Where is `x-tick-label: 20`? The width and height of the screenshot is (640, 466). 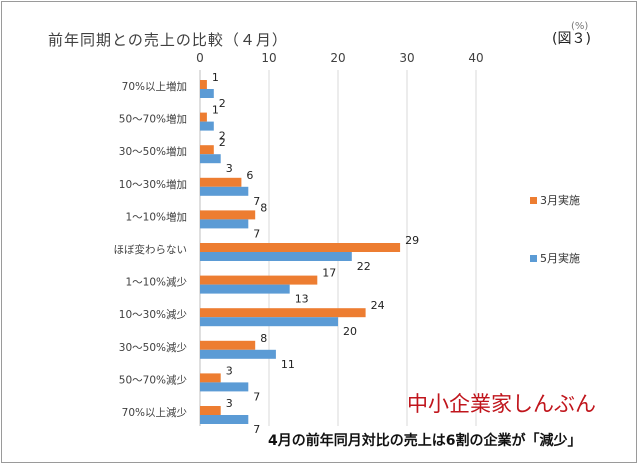
x-tick-label: 20 is located at coordinates (337, 58).